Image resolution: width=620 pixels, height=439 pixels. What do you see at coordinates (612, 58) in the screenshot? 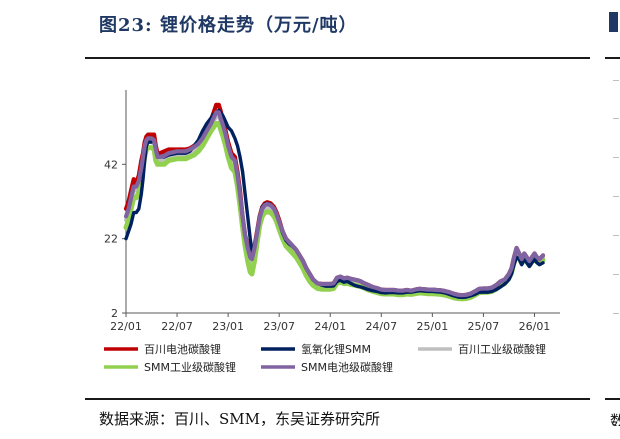
I see `adjacent-figure-top-rule` at bounding box center [612, 58].